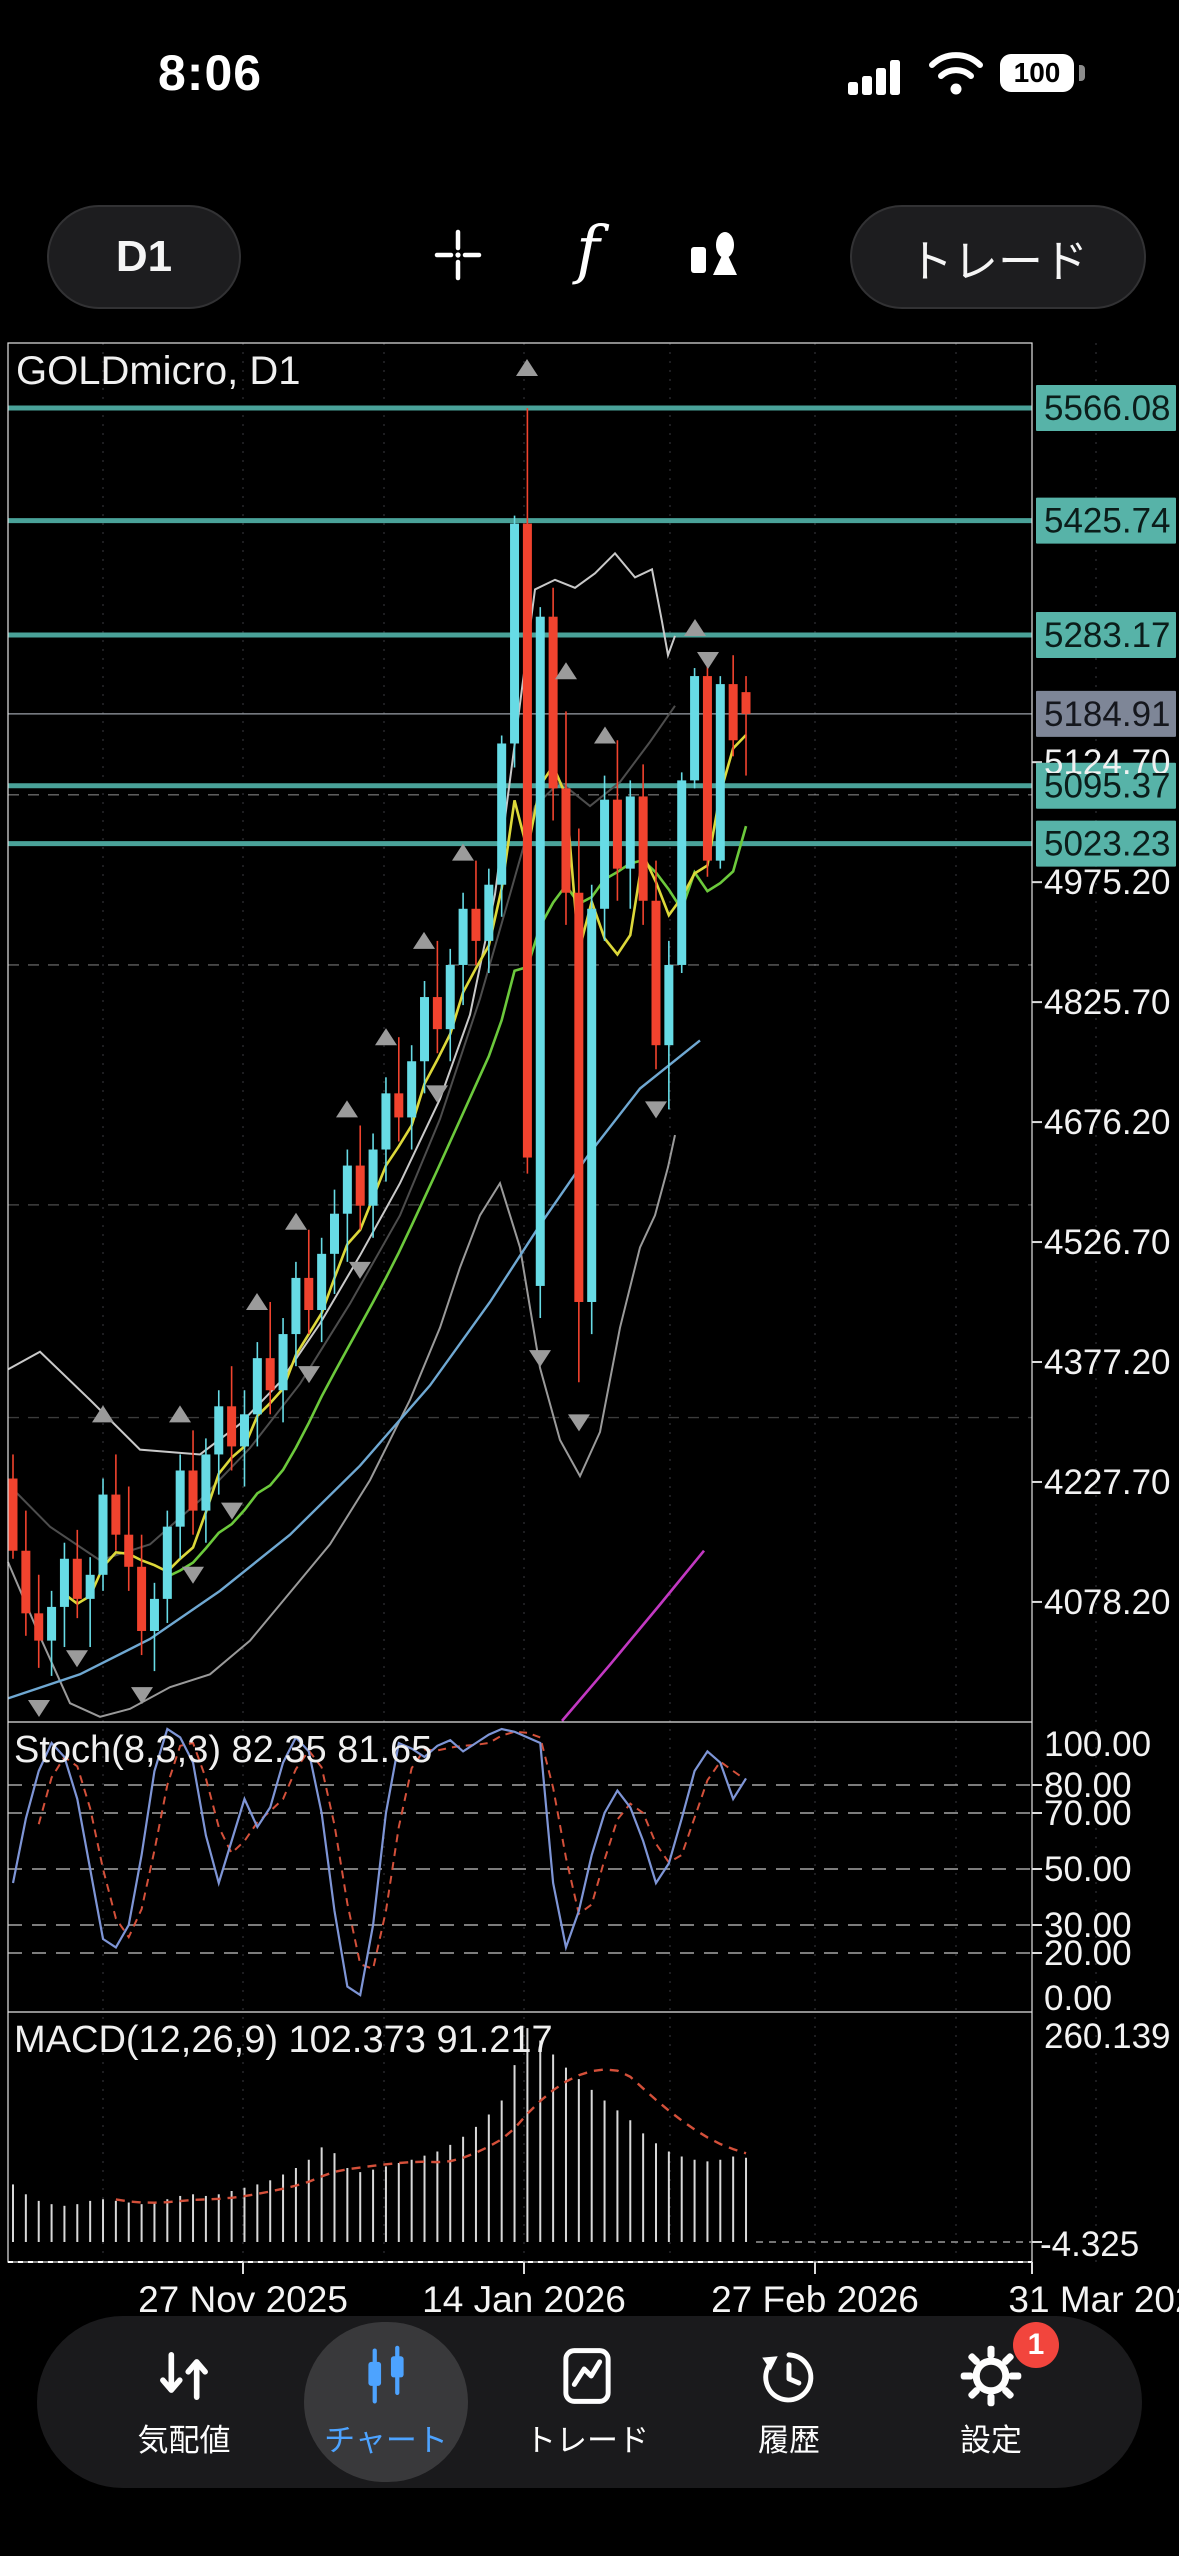  What do you see at coordinates (587, 2375) in the screenshot?
I see `trade-chart-icon` at bounding box center [587, 2375].